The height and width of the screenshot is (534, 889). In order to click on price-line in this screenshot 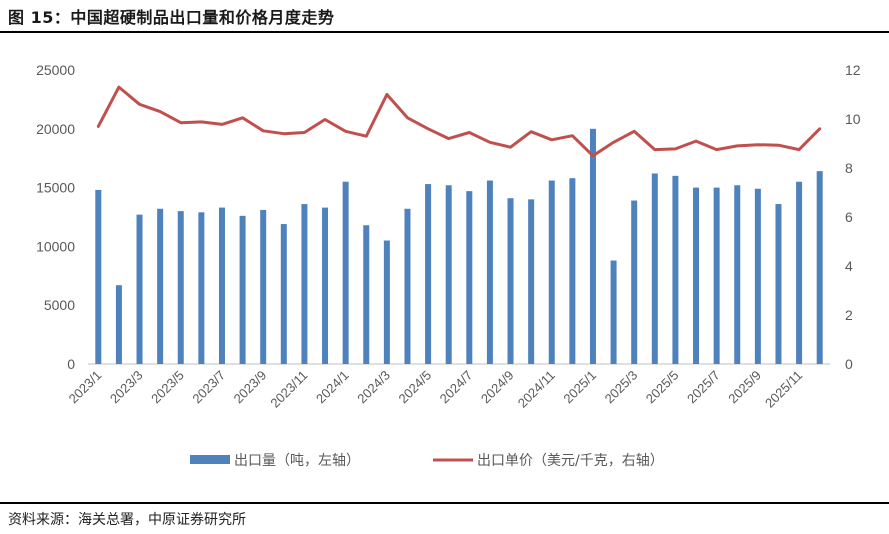, I will do `click(459, 121)`.